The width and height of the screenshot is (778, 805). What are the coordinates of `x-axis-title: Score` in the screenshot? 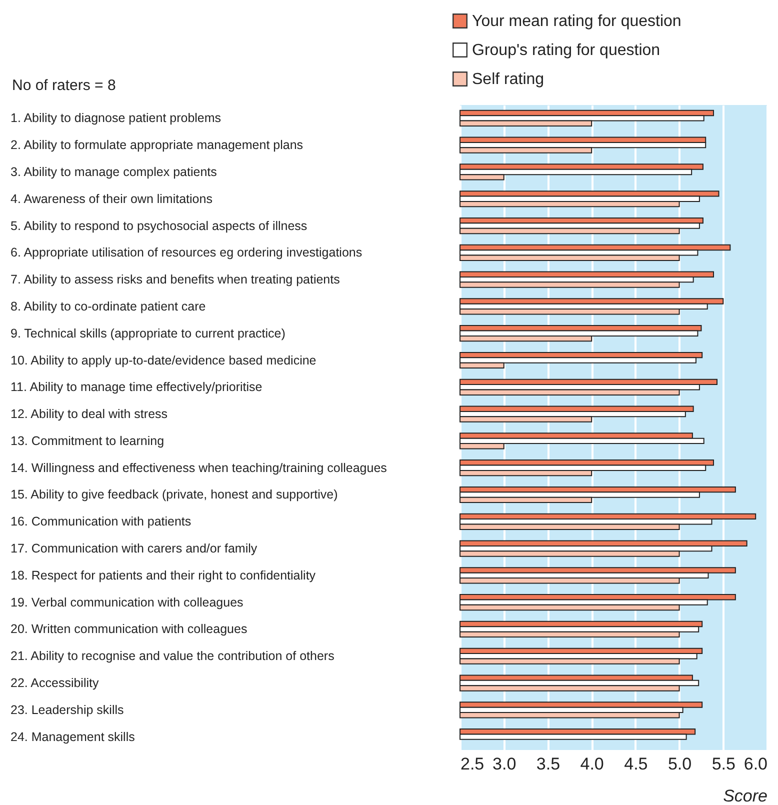 It's located at (745, 795).